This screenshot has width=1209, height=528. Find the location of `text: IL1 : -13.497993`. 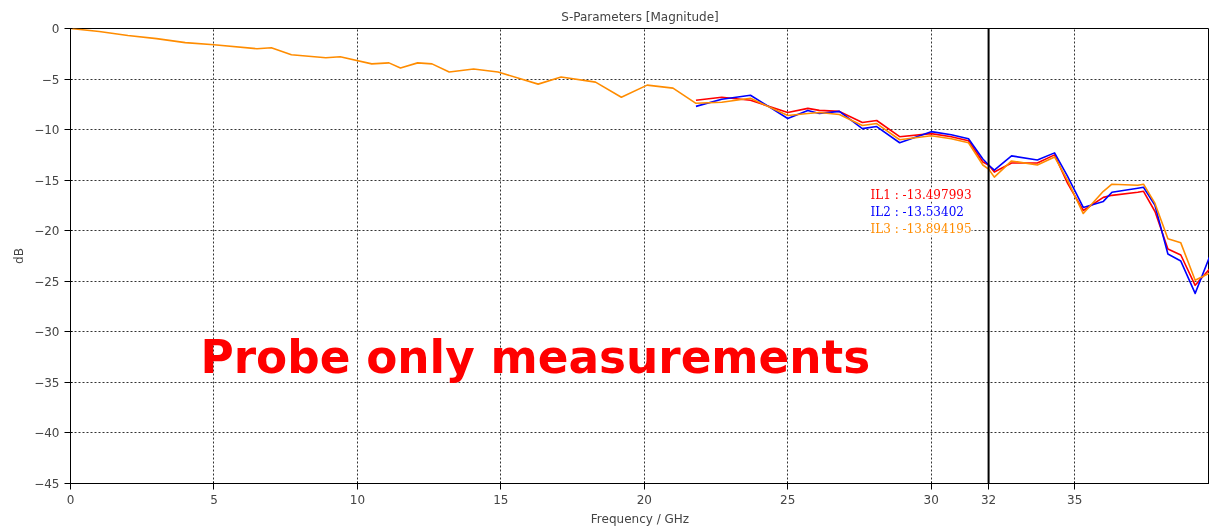

text: IL1 : -13.497993 is located at coordinates (921, 194).